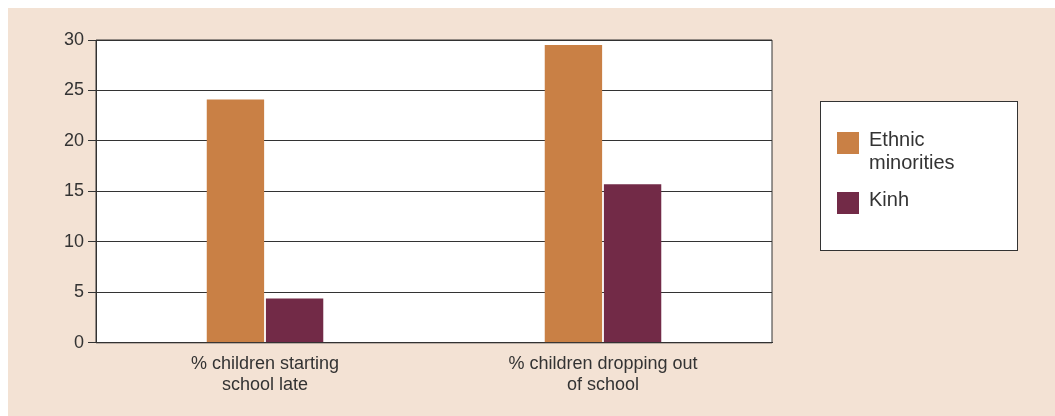 This screenshot has height=416, width=1055. I want to click on legend-label: Kinh, so click(890, 199).